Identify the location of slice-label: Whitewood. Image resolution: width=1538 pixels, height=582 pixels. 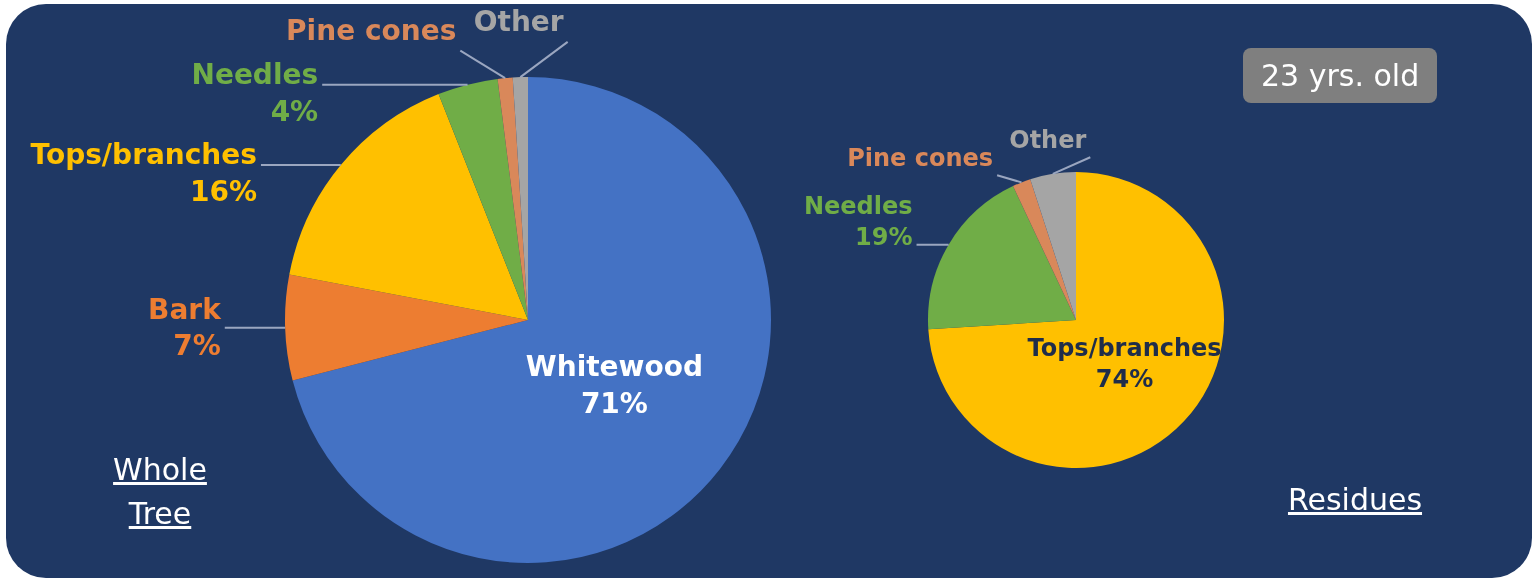
(614, 367).